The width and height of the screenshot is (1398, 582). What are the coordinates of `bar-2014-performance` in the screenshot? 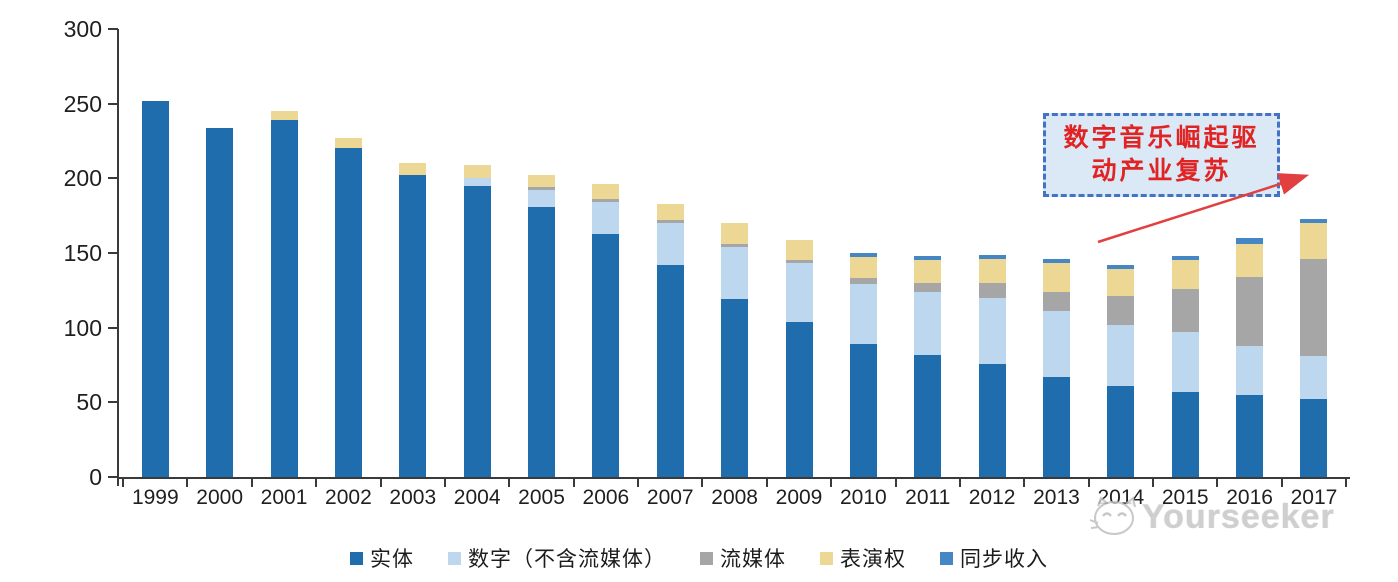 It's located at (1121, 283).